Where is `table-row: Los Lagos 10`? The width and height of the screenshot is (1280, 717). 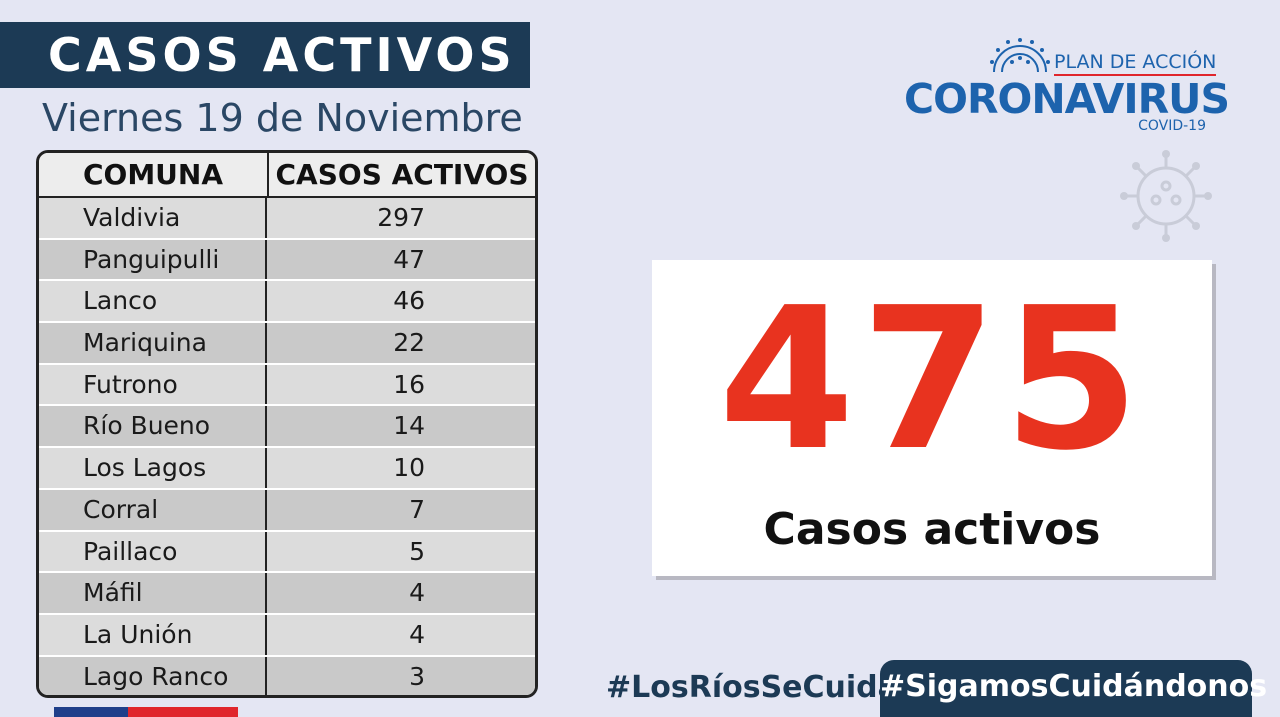
table-row: Los Lagos 10 is located at coordinates (287, 469).